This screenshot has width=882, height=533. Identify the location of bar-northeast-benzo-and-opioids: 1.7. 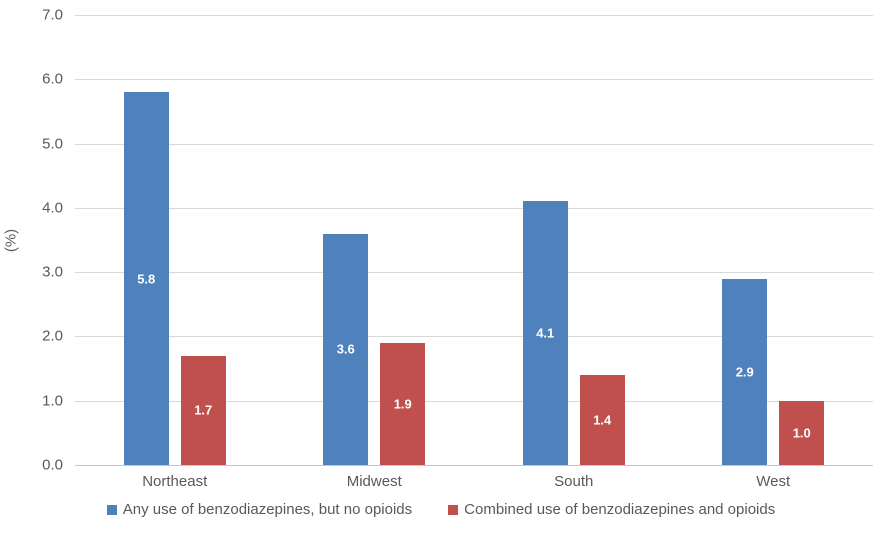
(203, 410).